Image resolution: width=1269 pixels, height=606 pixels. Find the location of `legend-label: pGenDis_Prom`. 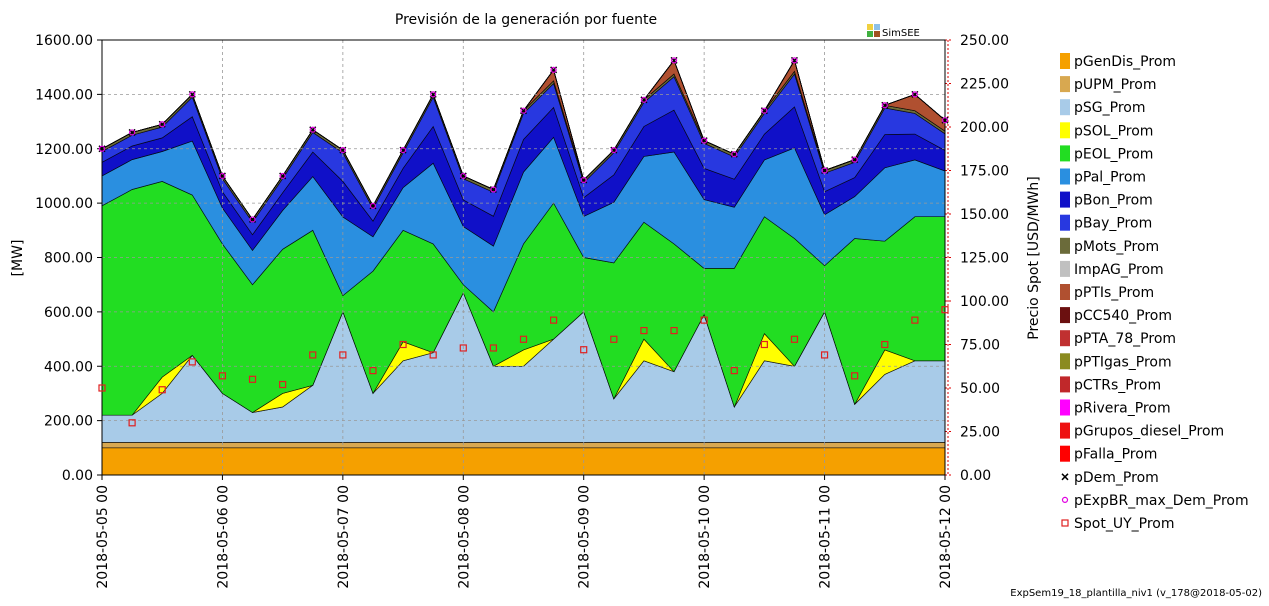

legend-label: pGenDis_Prom is located at coordinates (1125, 62).